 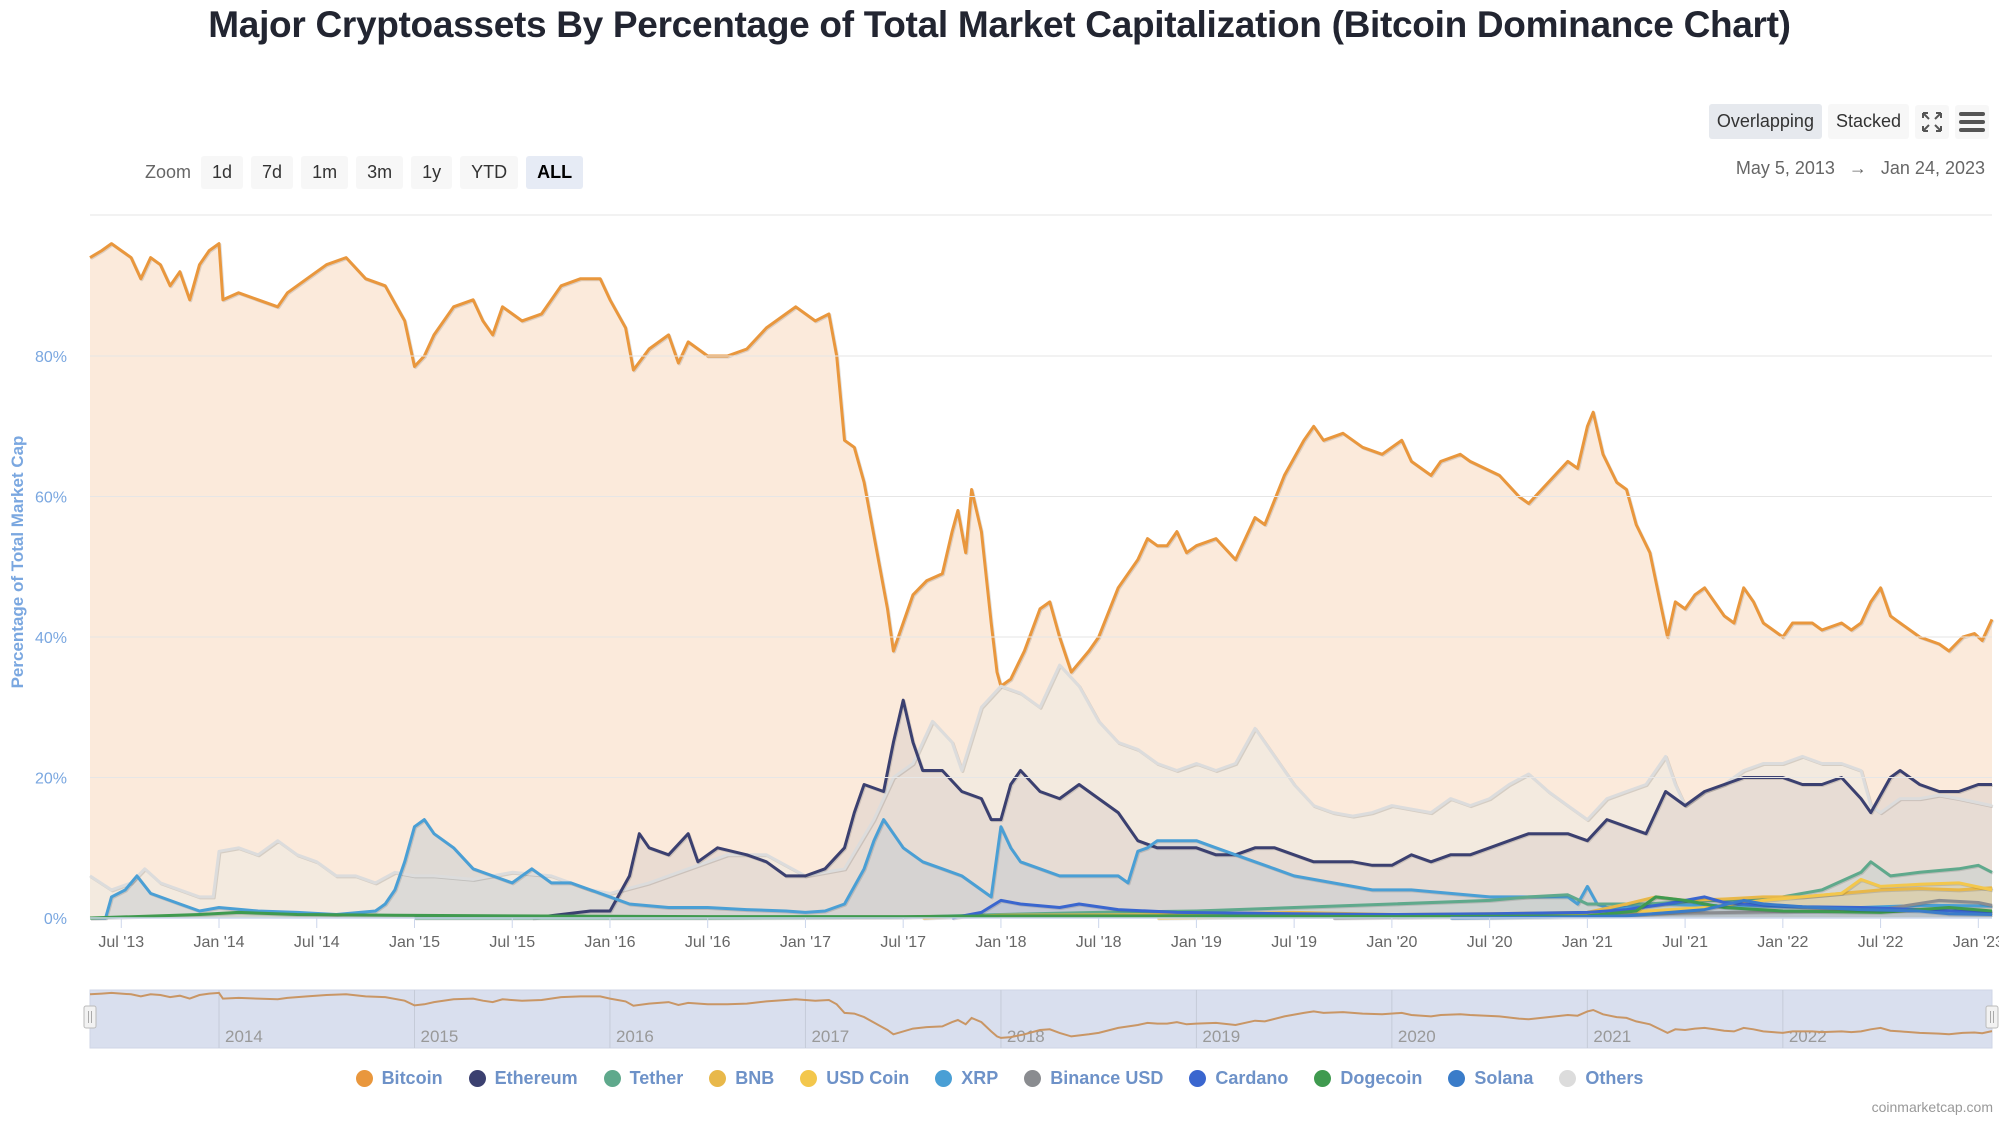 What do you see at coordinates (412, 1078) in the screenshot?
I see `legend-label: Bitcoin` at bounding box center [412, 1078].